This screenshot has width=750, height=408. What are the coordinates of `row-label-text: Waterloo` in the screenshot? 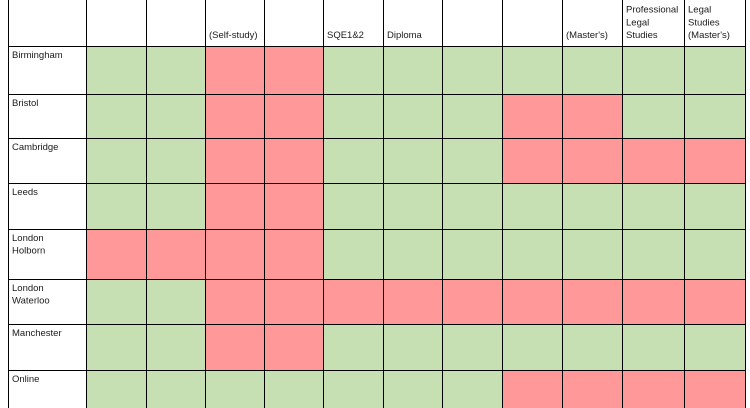 It's located at (31, 301).